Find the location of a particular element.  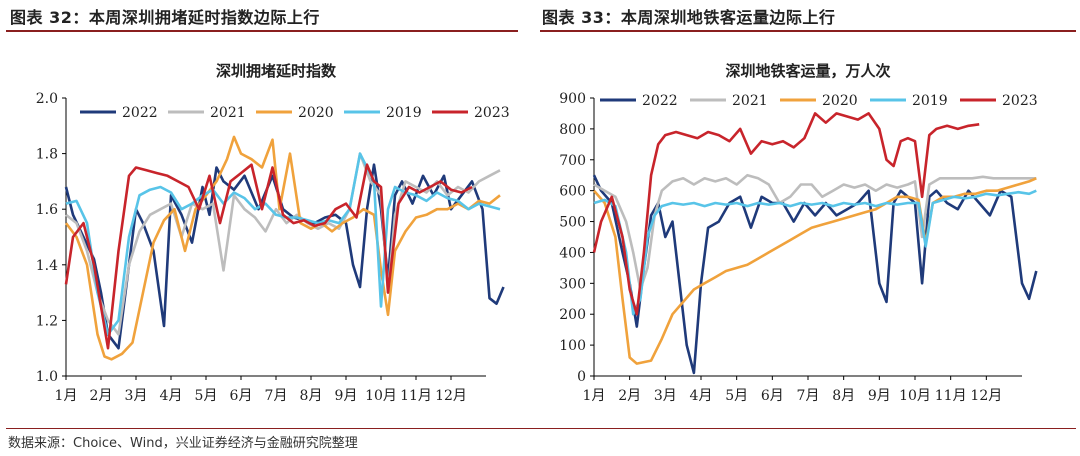

y-tick-label: 2.0 is located at coordinates (47, 99).